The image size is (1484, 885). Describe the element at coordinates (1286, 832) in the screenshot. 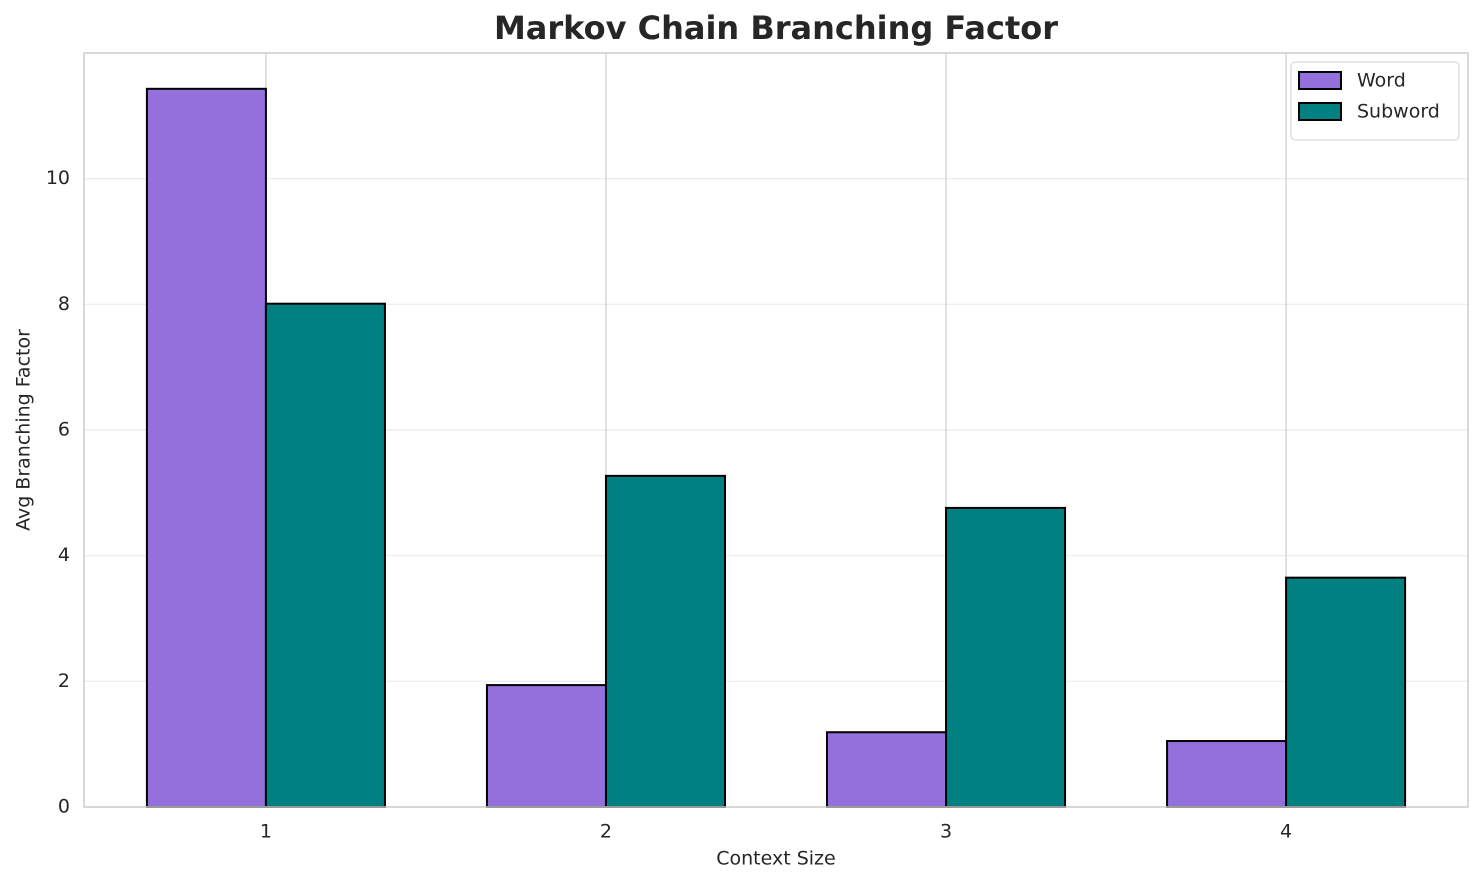

I see `x-tick-label: 4` at that location.